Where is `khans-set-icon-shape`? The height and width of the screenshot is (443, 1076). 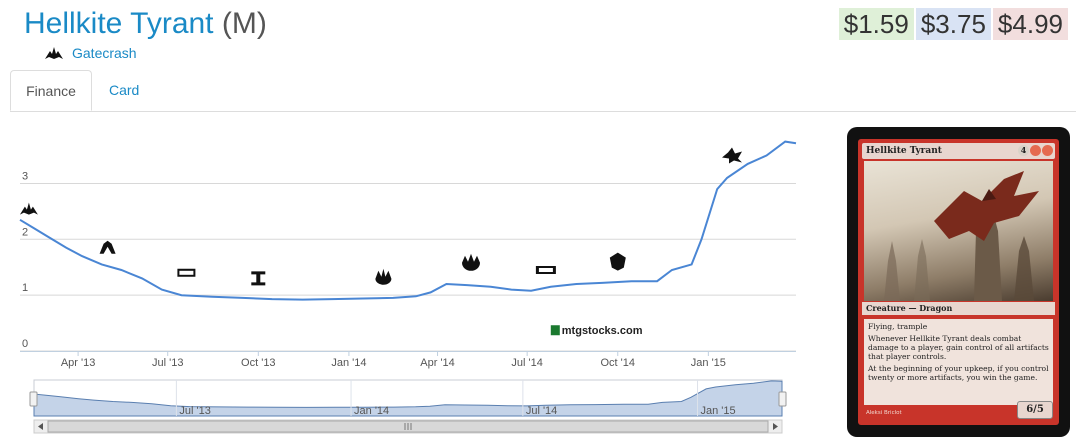
khans-set-icon-shape is located at coordinates (617, 261).